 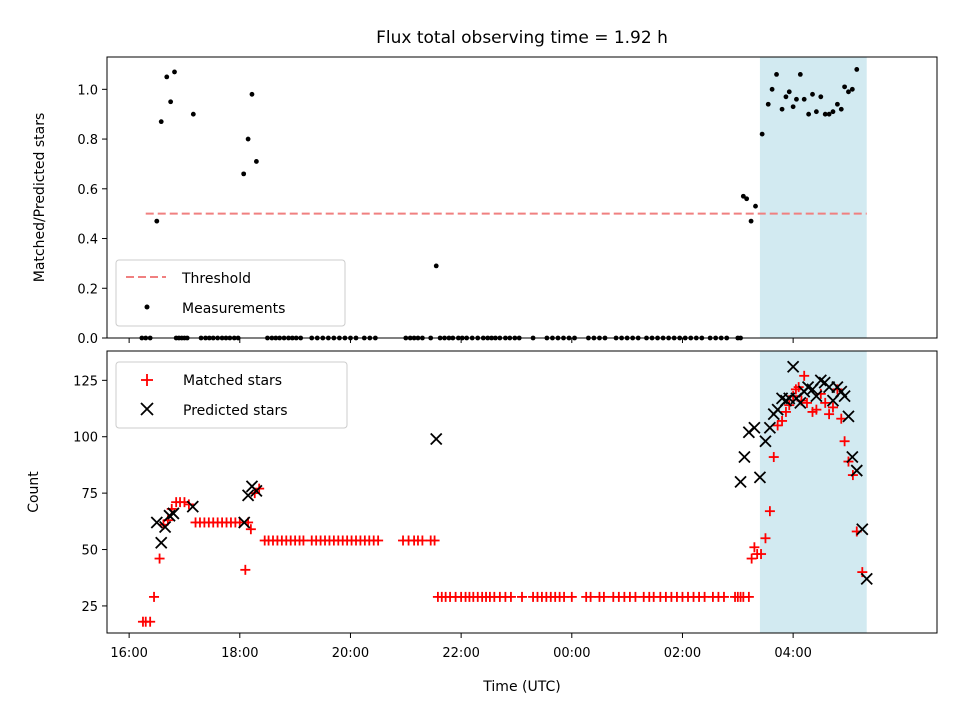 I want to click on bottom-legend-box, so click(x=231, y=395).